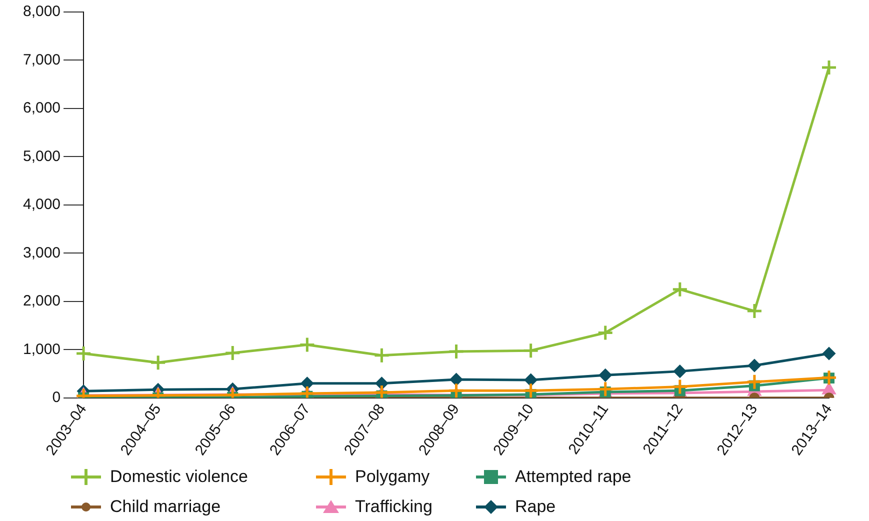  What do you see at coordinates (179, 477) in the screenshot?
I see `legend-label: Domestic violence` at bounding box center [179, 477].